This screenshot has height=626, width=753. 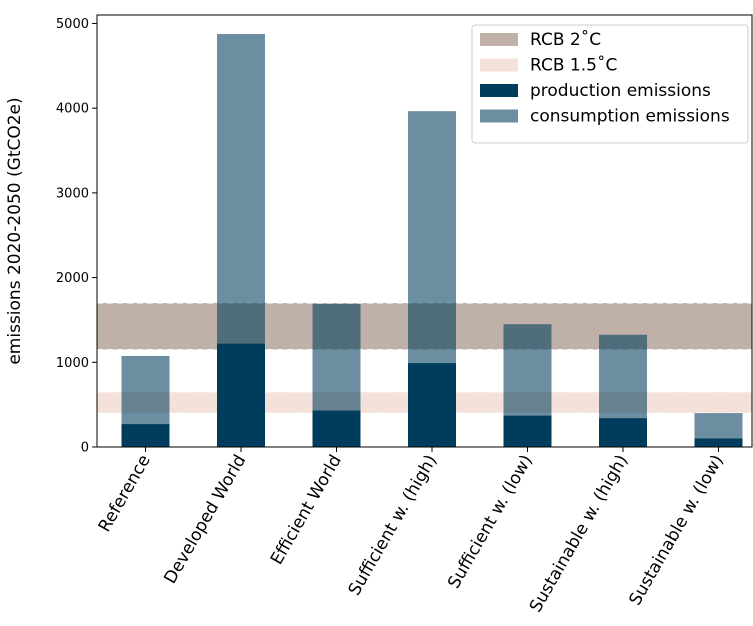 I want to click on x-tick-label: Efficient World, so click(x=306, y=510).